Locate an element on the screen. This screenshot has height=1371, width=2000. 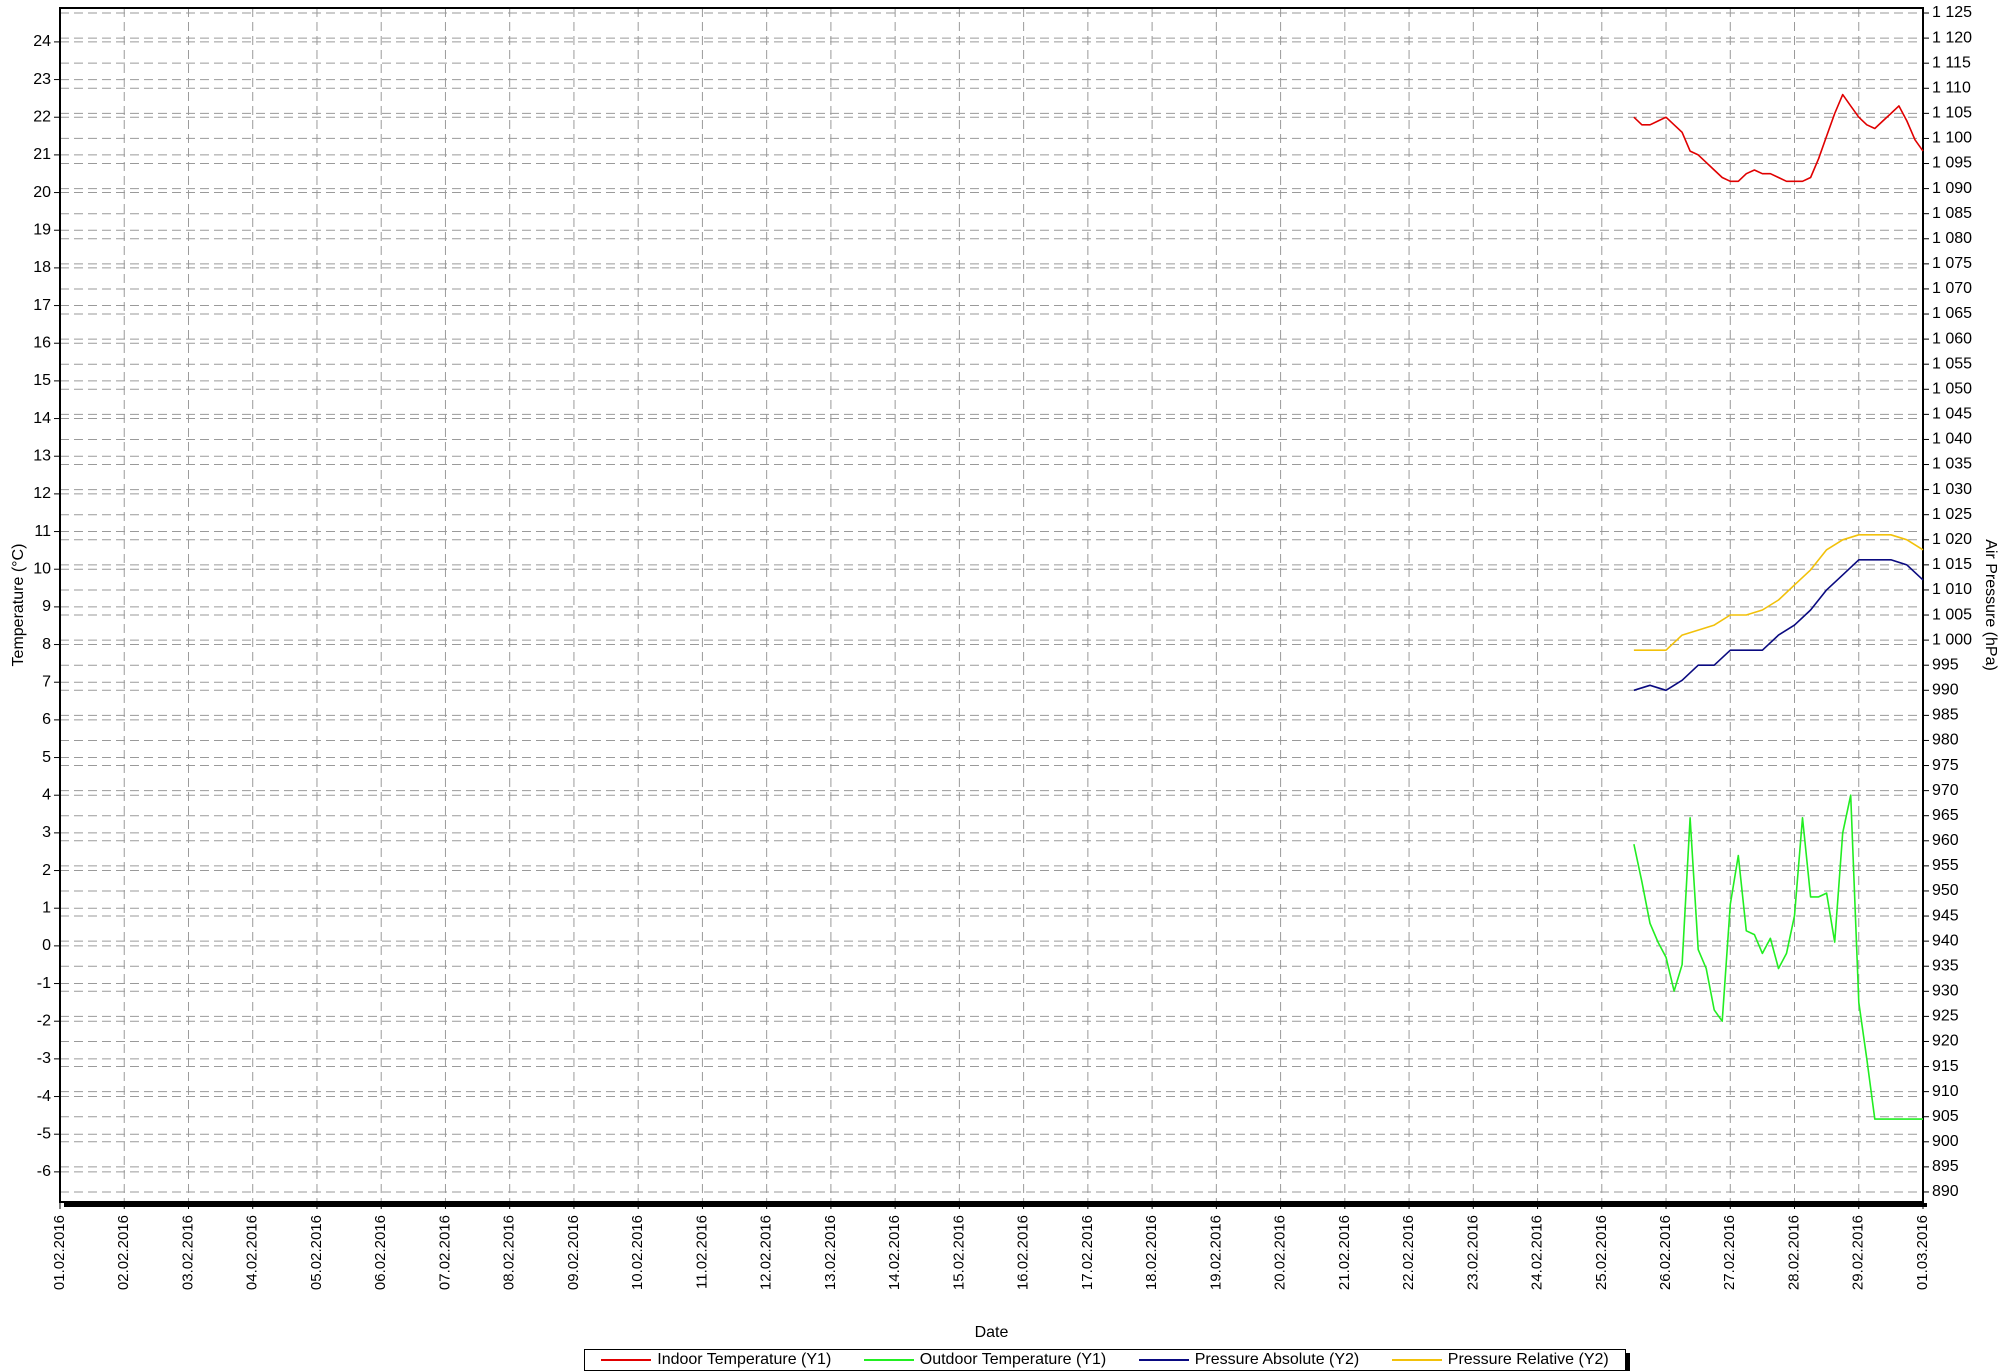
y2-tick-label: 985 is located at coordinates (1945, 715).